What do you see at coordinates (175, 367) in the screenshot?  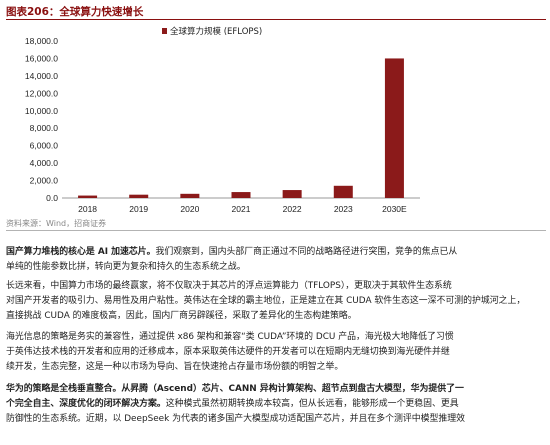 I see `text-run: 续开发，生态完整，这是一种以市场为导向、旨在快速抢占存量市场份额的明智之举。` at bounding box center [175, 367].